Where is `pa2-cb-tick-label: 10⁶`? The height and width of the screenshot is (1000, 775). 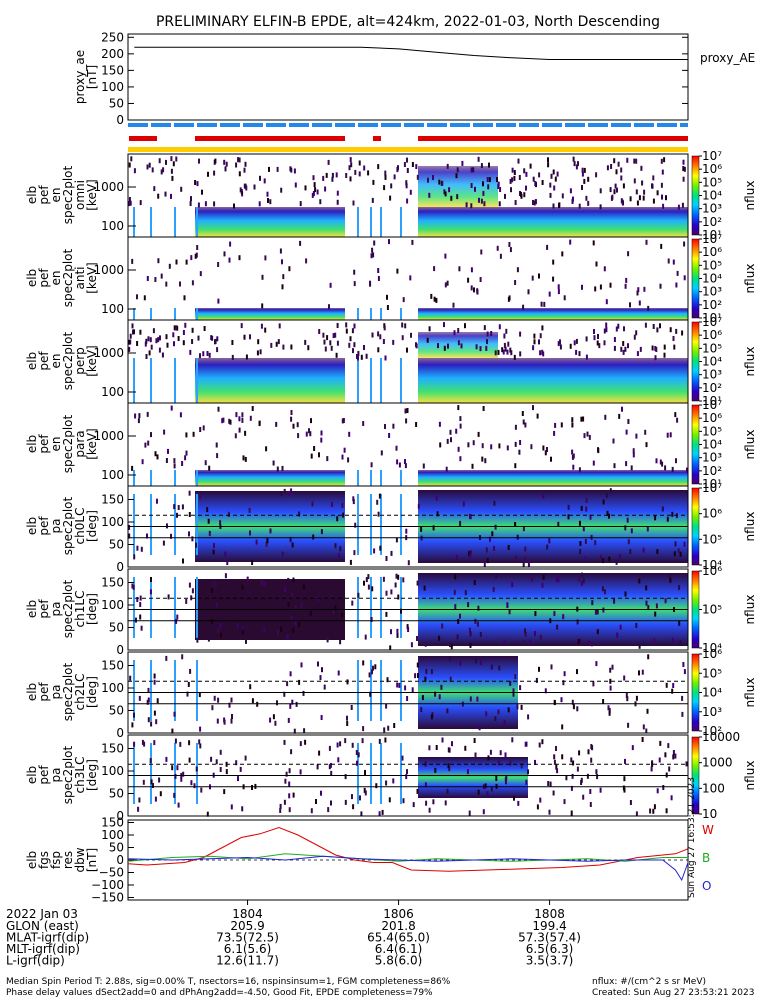
pa2-cb-tick-label: 10⁶ is located at coordinates (712, 654).